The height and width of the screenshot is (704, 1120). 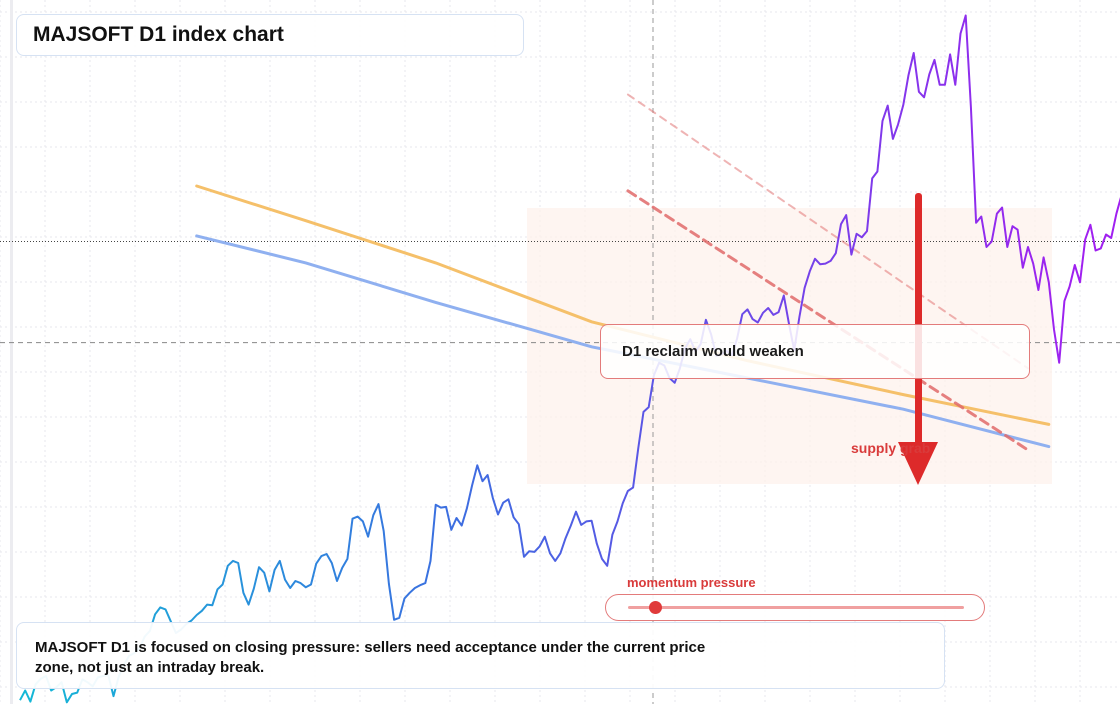 I want to click on momentum-bar, so click(x=796, y=607).